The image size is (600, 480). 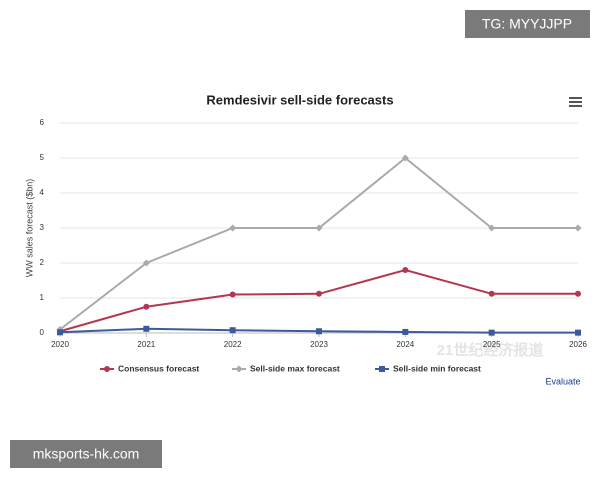 What do you see at coordinates (146, 344) in the screenshot?
I see `x-tick-label: 2021` at bounding box center [146, 344].